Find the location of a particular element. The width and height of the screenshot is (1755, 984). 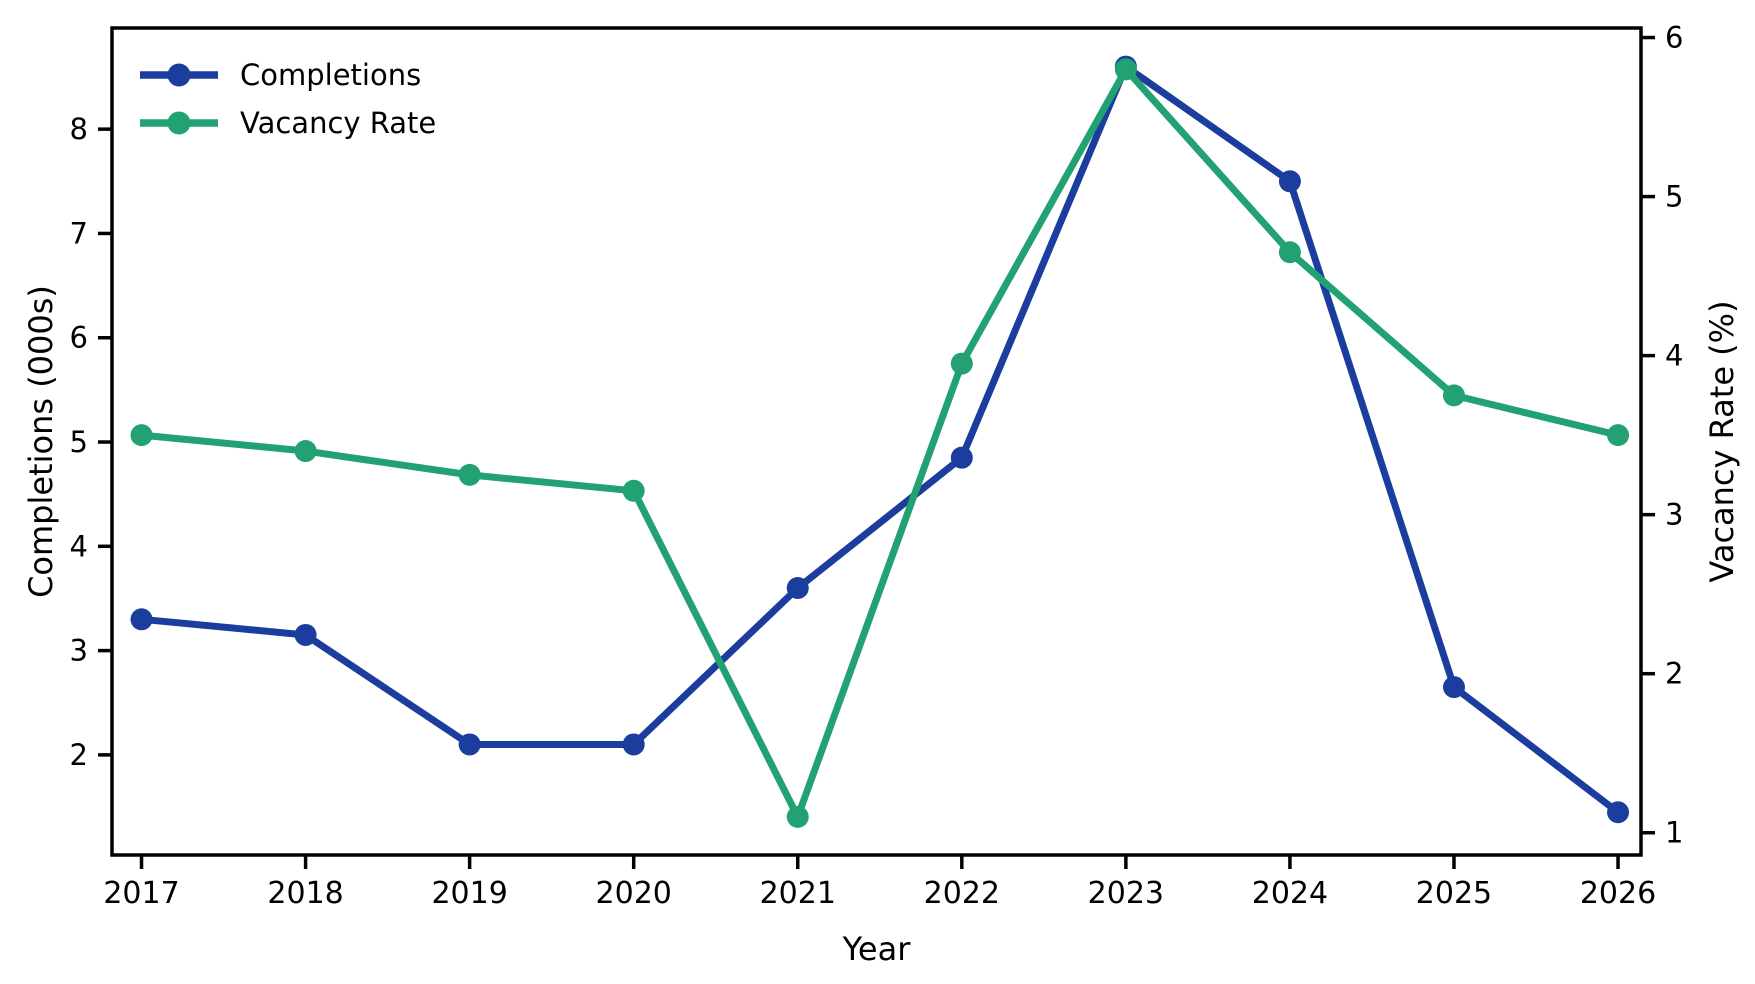

left-axis-tick-label: 8 is located at coordinates (79, 129).